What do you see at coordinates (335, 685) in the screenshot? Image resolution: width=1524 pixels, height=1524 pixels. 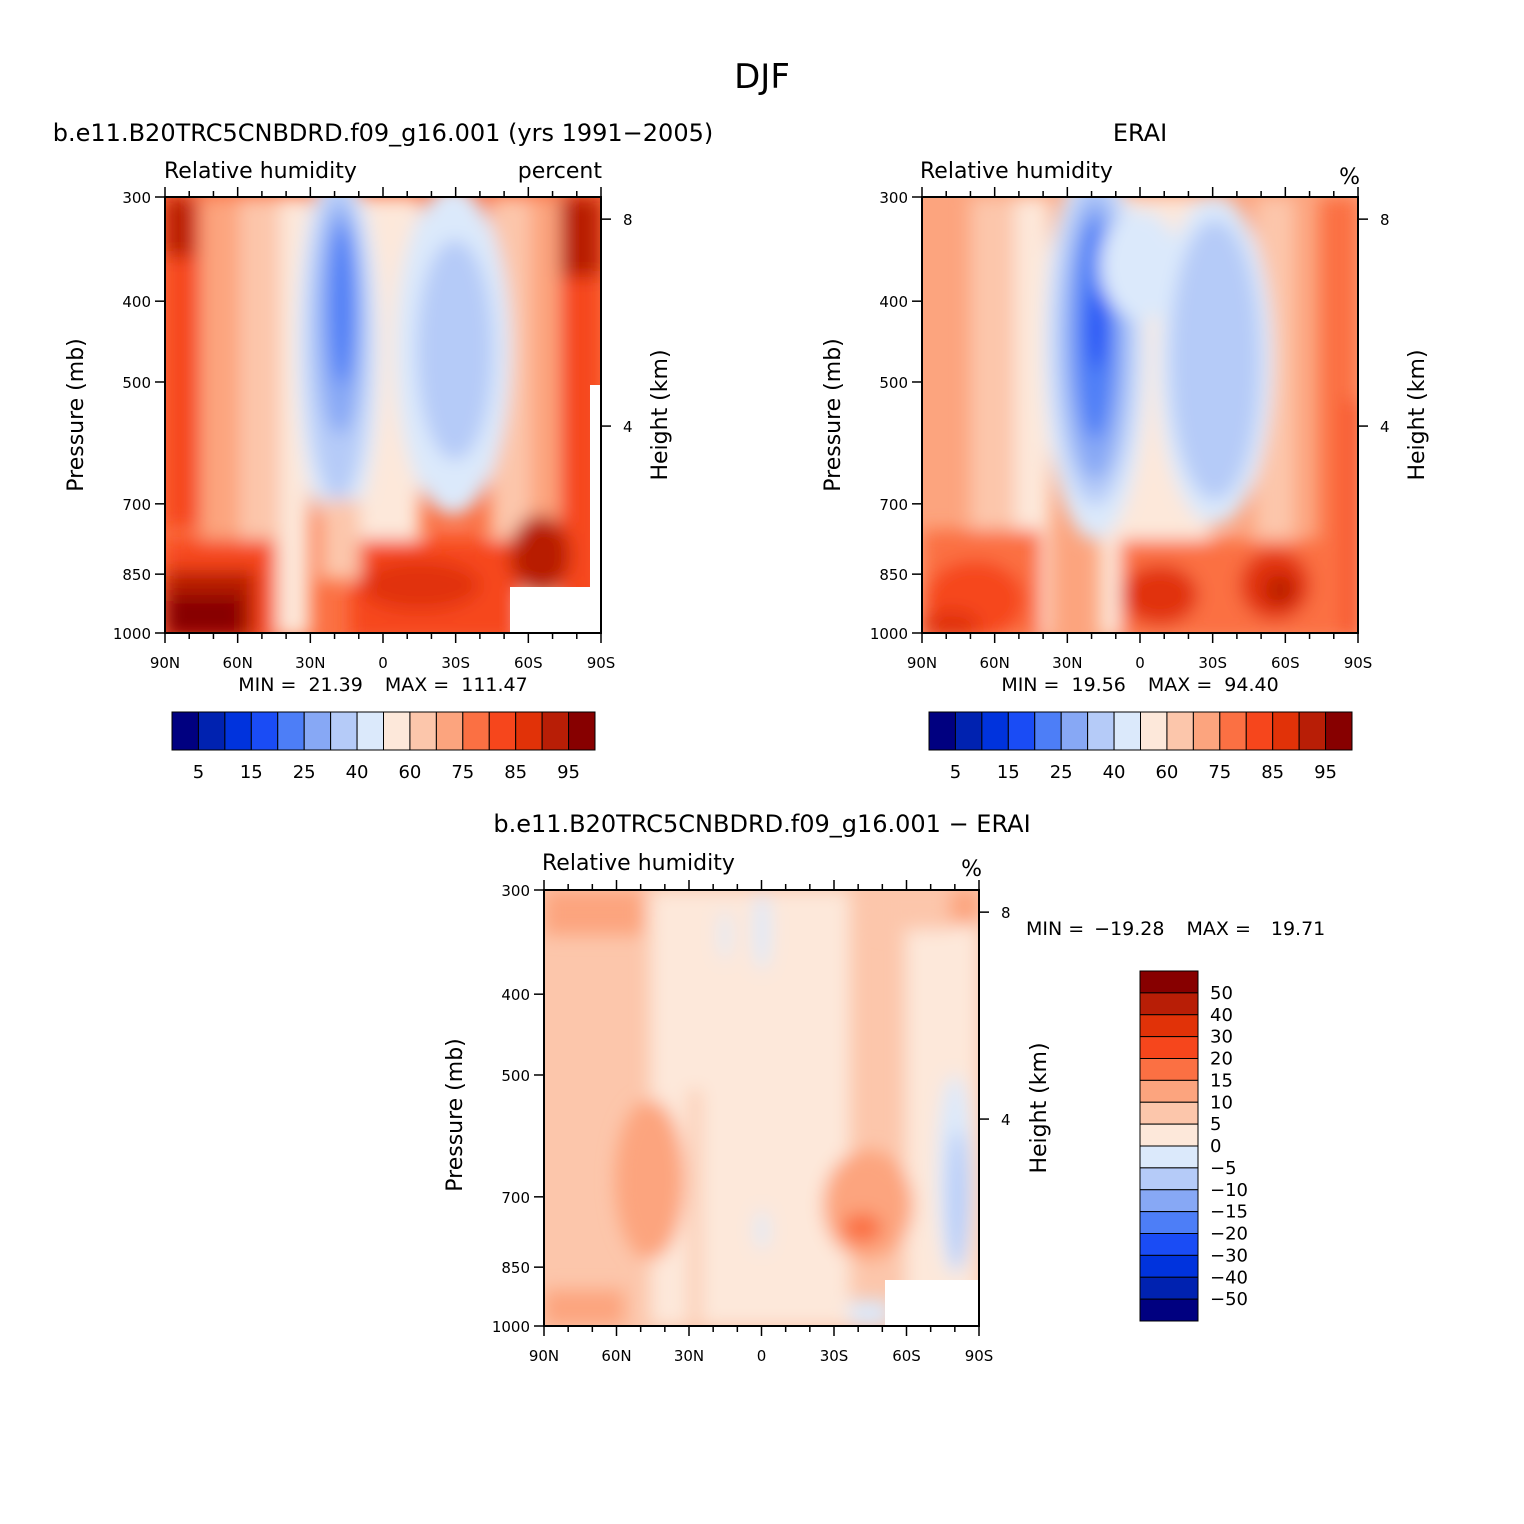 I see `min-value: 21.39` at bounding box center [335, 685].